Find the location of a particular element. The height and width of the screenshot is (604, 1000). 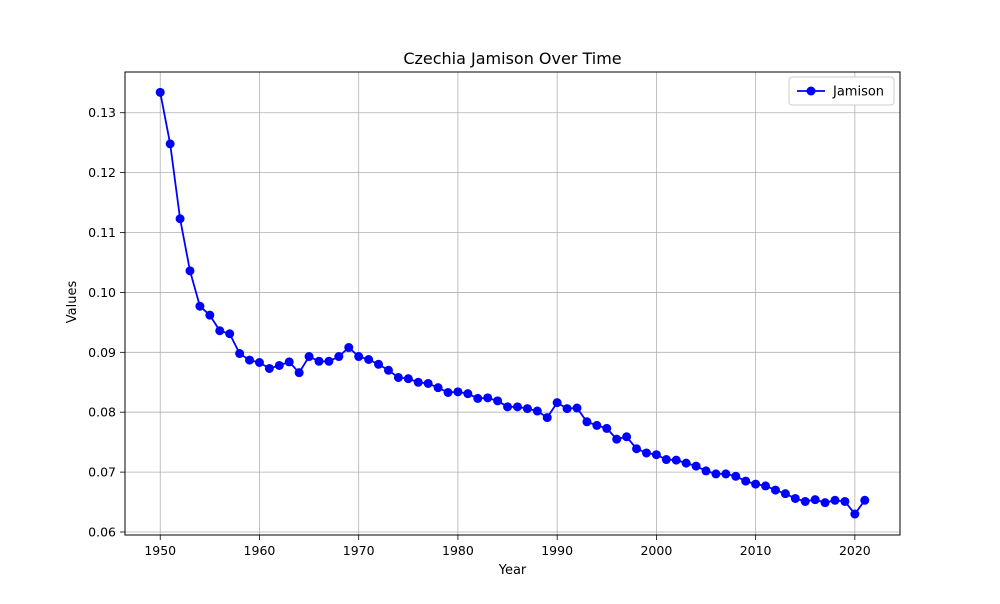

legend-marker-swatch is located at coordinates (811, 91).